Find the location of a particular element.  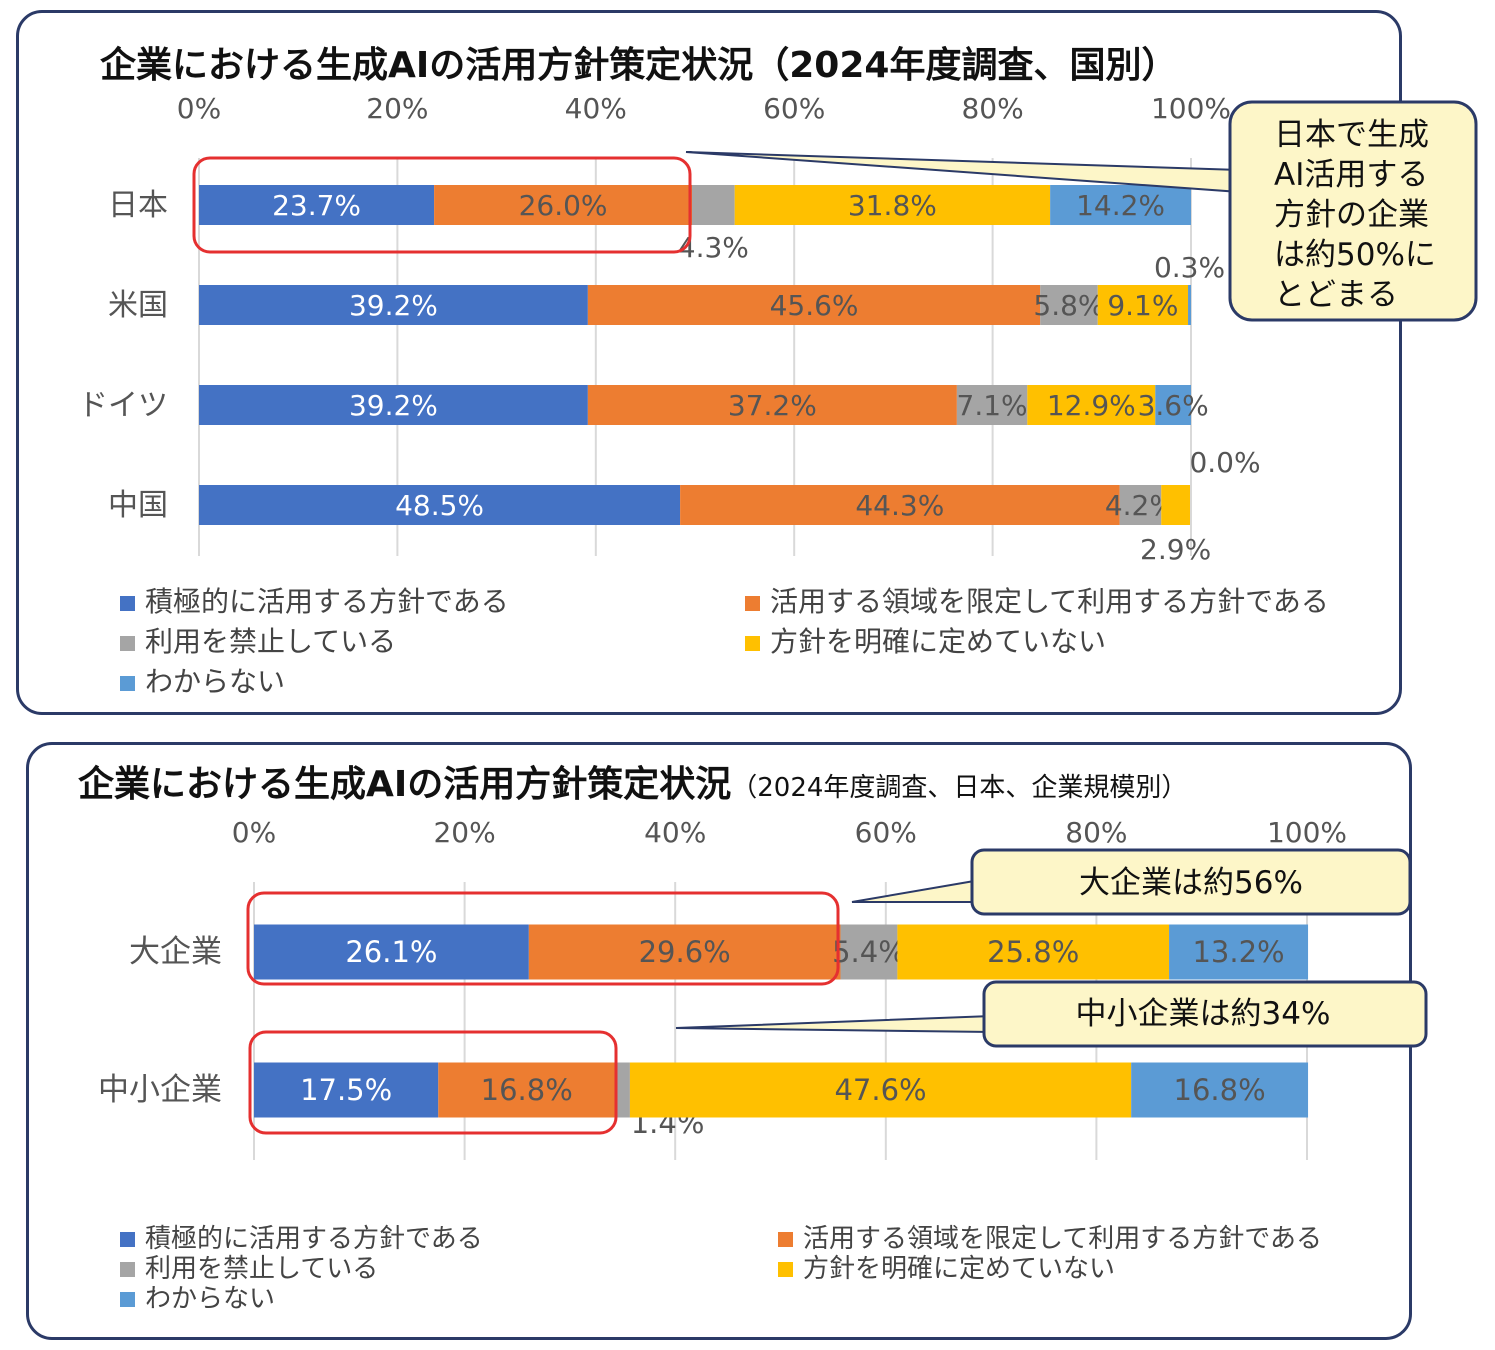

chart-title-size-main: 企業における生成AIの活用方針策定状況 is located at coordinates (405, 784).